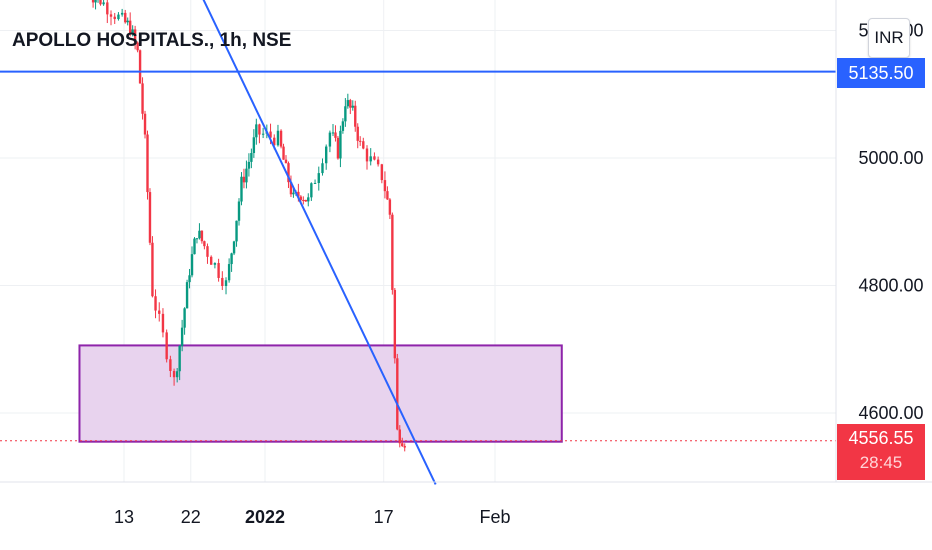  Describe the element at coordinates (890, 286) in the screenshot. I see `price-tick-label: 4800.00` at that location.